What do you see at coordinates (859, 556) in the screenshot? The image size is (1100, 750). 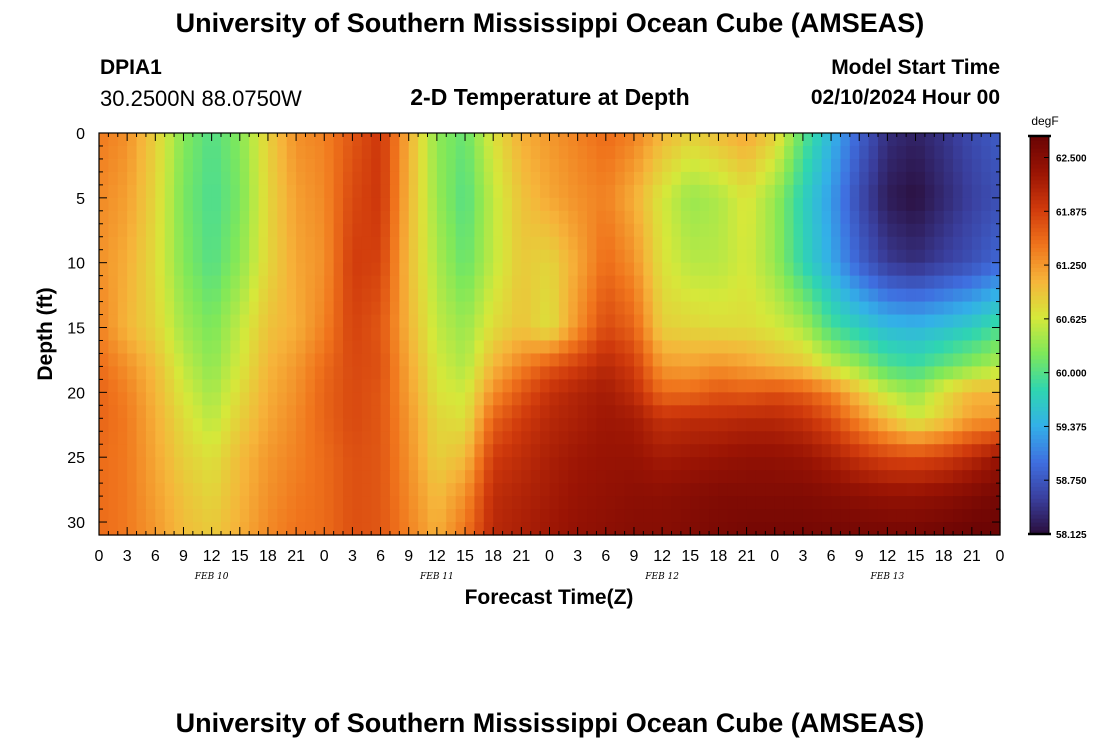 I see `x-tick-label: 9` at bounding box center [859, 556].